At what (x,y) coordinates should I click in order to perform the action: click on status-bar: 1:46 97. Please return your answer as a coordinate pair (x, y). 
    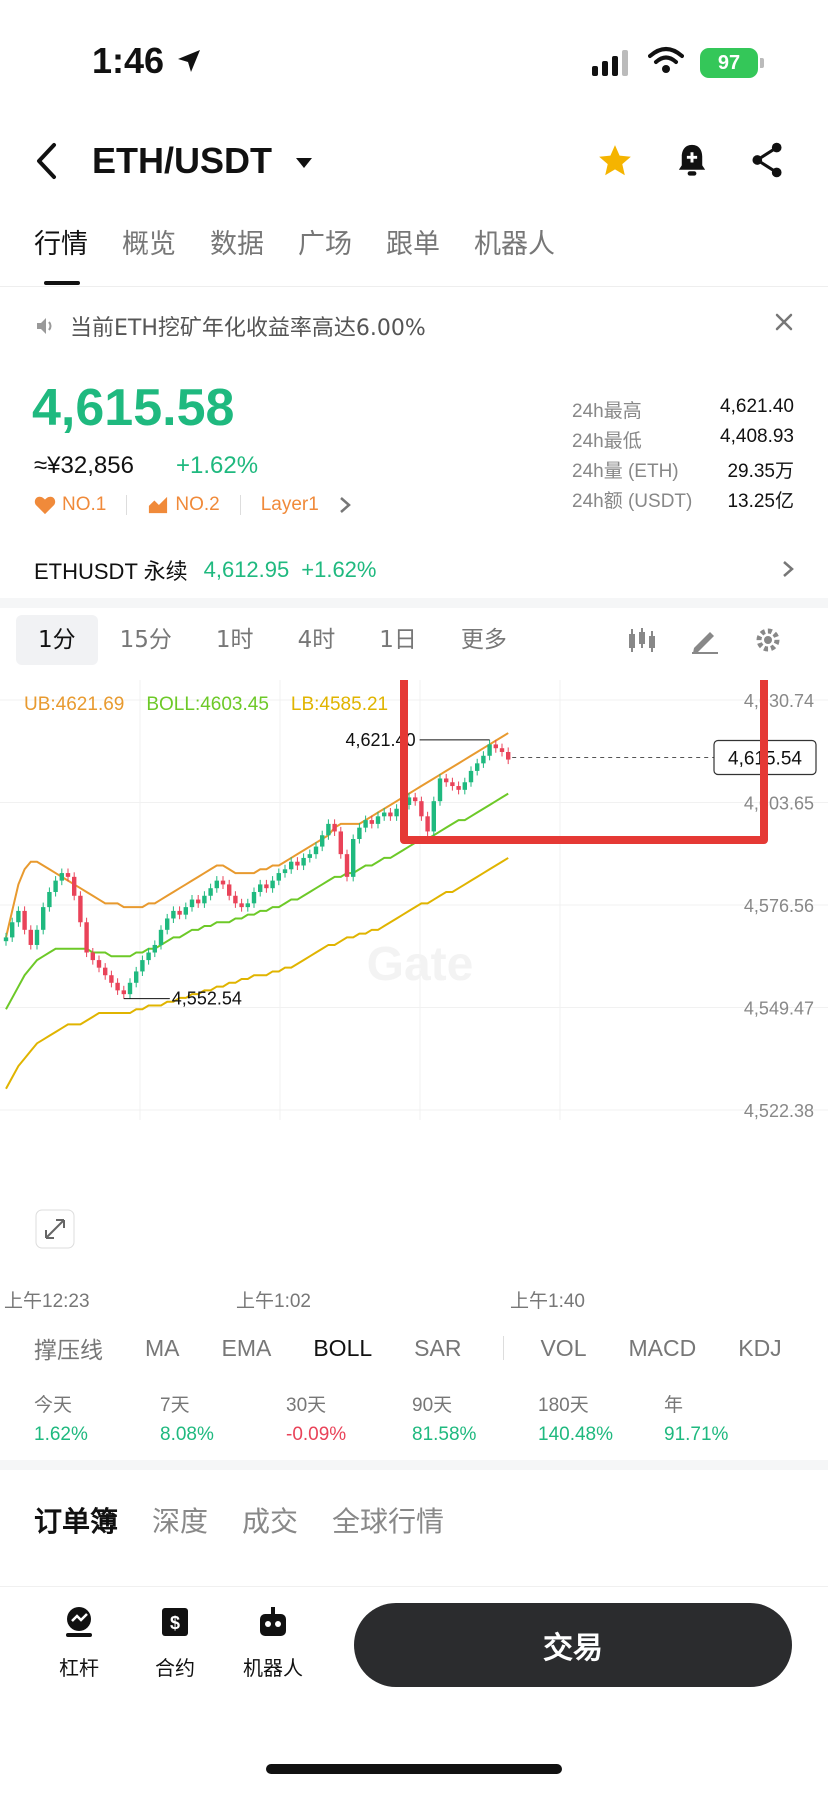
    Looking at the image, I should click on (414, 55).